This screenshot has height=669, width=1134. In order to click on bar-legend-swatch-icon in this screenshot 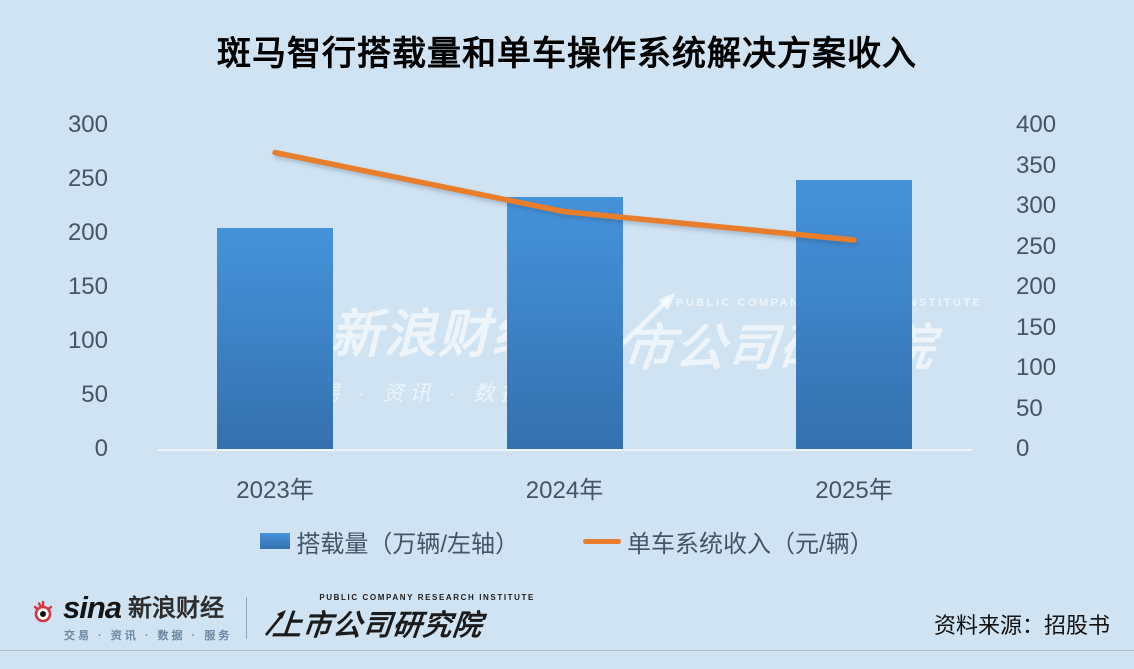, I will do `click(275, 541)`.